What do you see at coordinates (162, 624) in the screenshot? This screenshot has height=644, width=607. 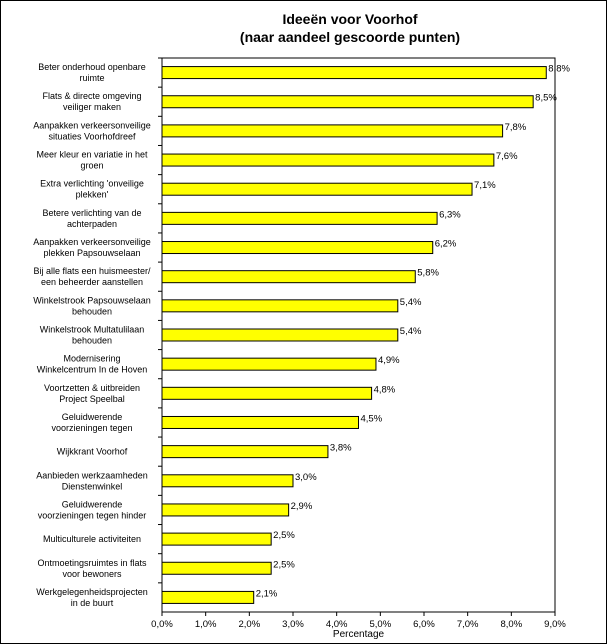 I see `x-tick-label: 0,0%` at bounding box center [162, 624].